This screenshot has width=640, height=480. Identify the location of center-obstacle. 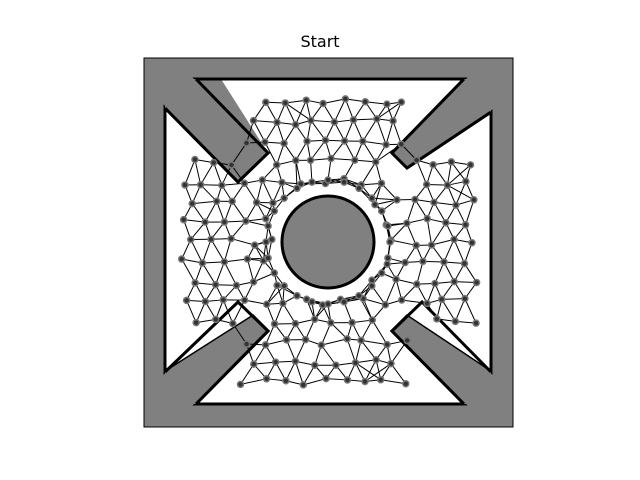
(328, 242).